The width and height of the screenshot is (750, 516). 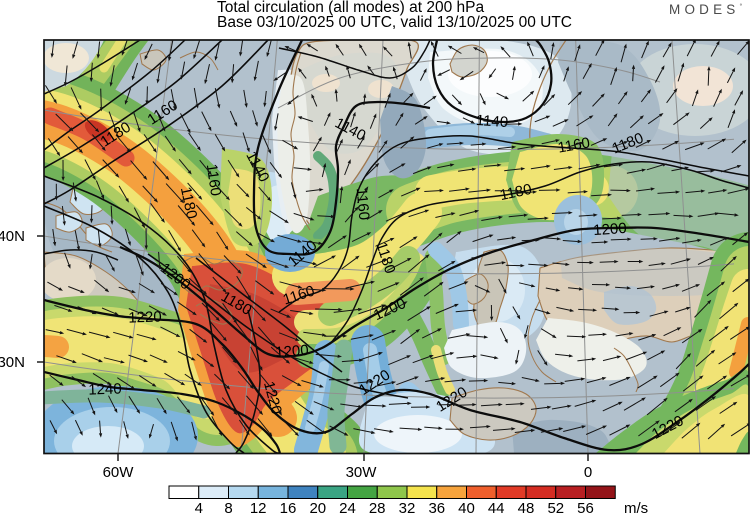 I want to click on svg-text: 16, so click(x=288, y=508).